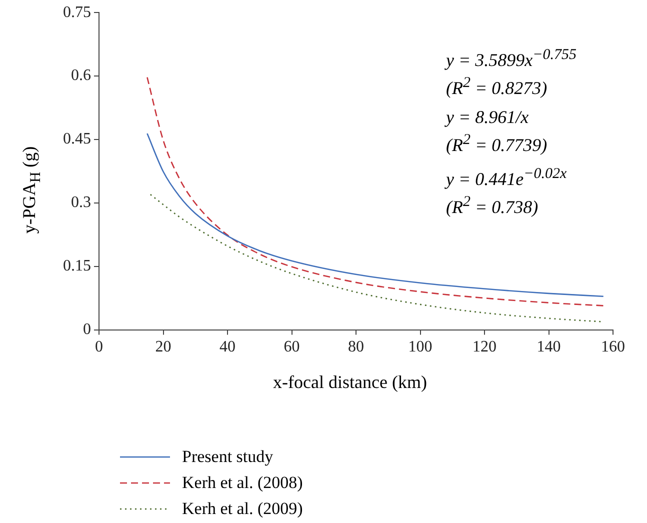 Image resolution: width=647 pixels, height=523 pixels. What do you see at coordinates (228, 347) in the screenshot?
I see `x-tick-label: 40` at bounding box center [228, 347].